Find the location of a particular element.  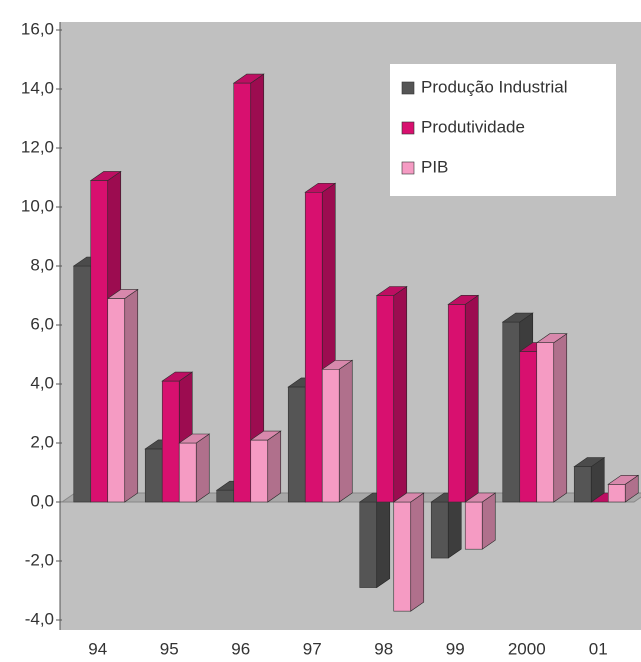

y-tick-label: 0,0 is located at coordinates (42, 500).